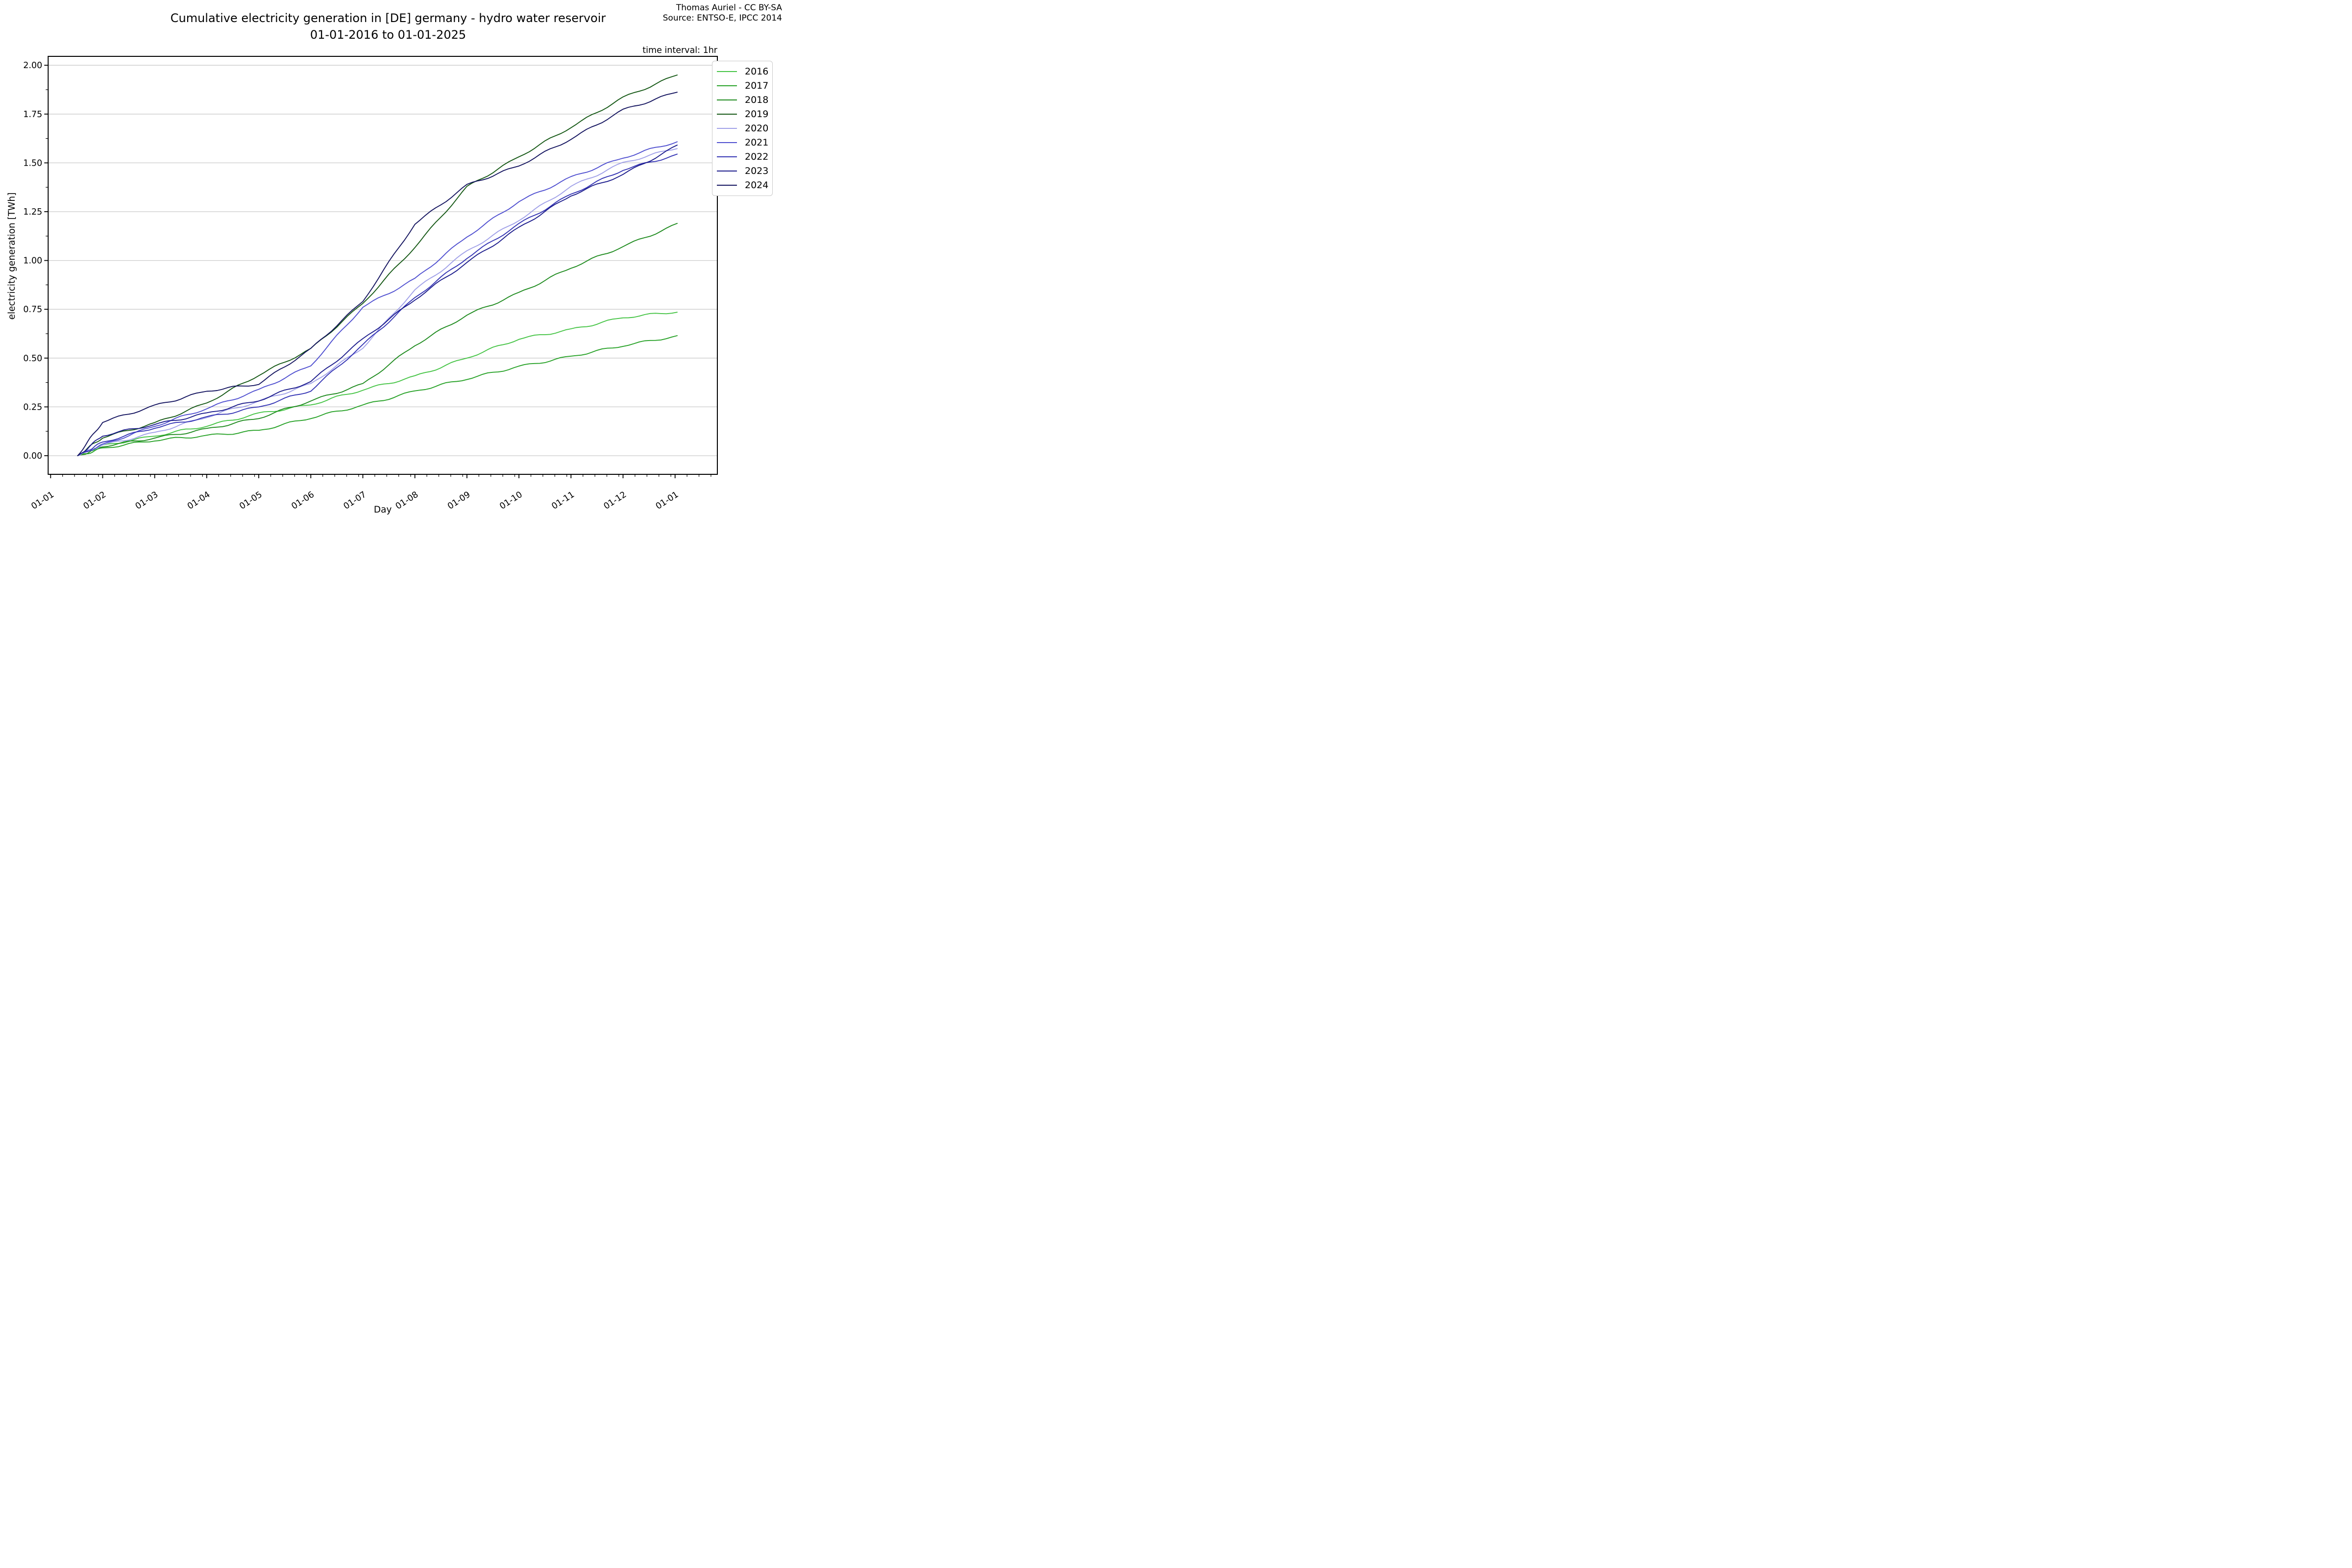 Image resolution: width=2352 pixels, height=1568 pixels. What do you see at coordinates (742, 71) in the screenshot?
I see `legend-item-2016: 2016` at bounding box center [742, 71].